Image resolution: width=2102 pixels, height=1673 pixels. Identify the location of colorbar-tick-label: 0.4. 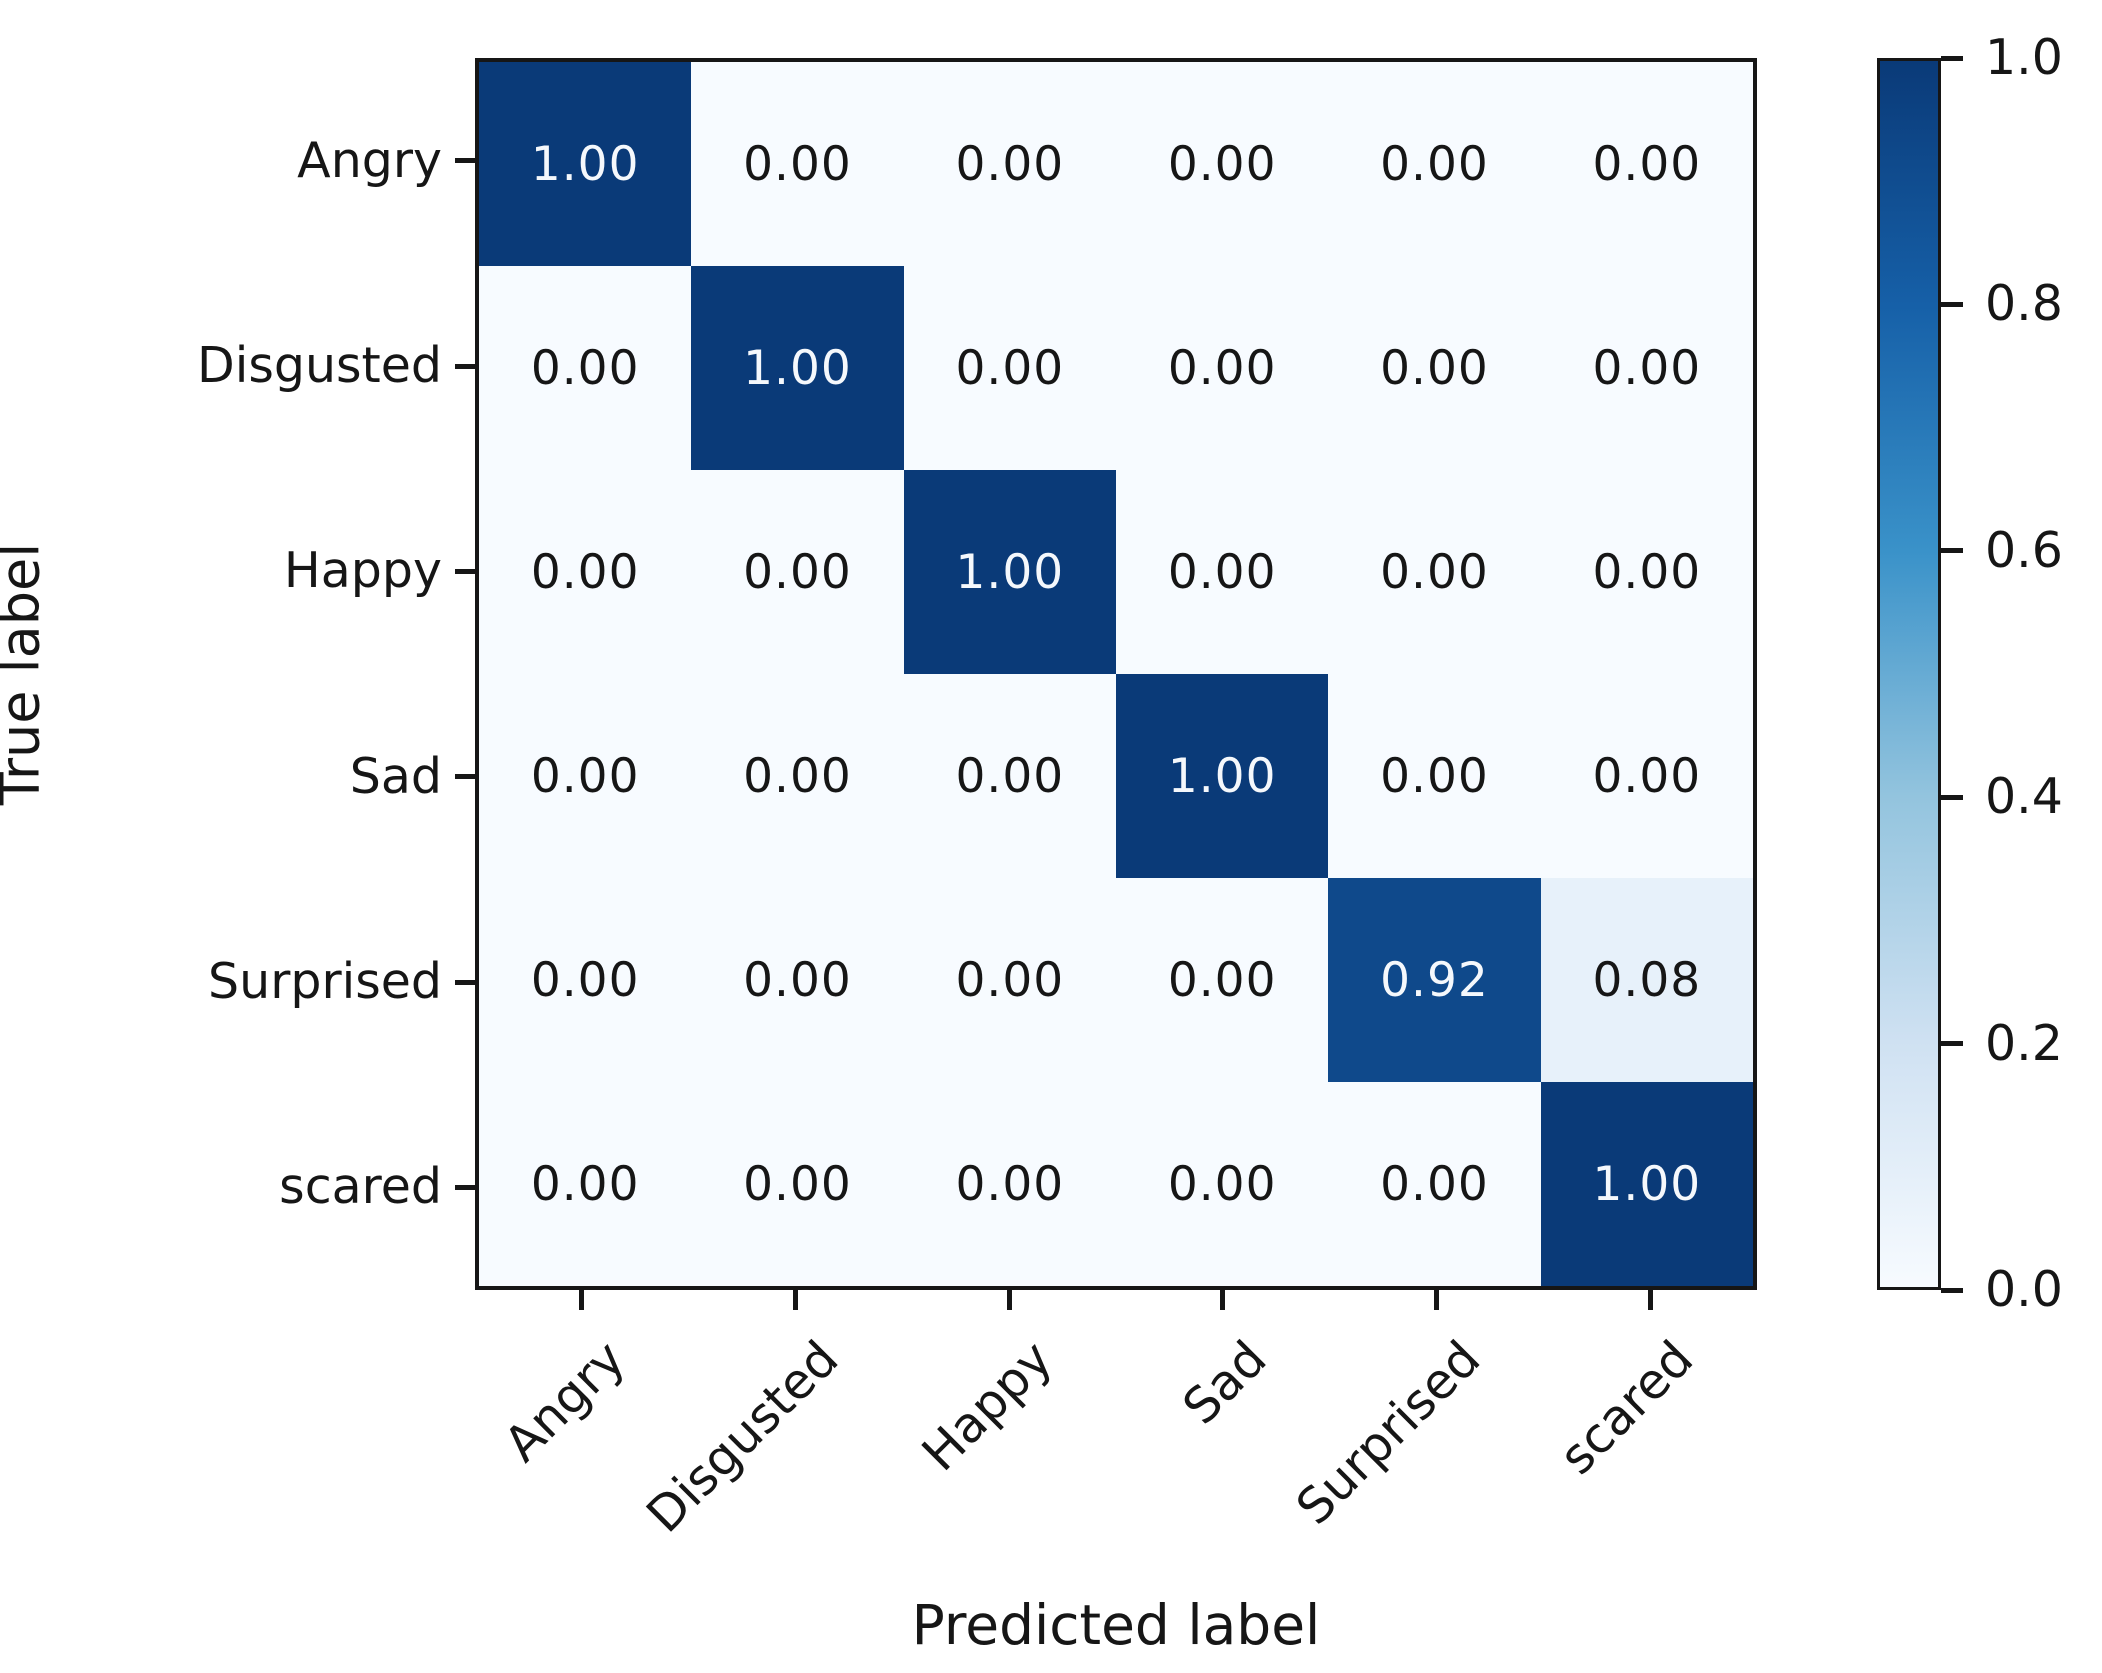
(2024, 797).